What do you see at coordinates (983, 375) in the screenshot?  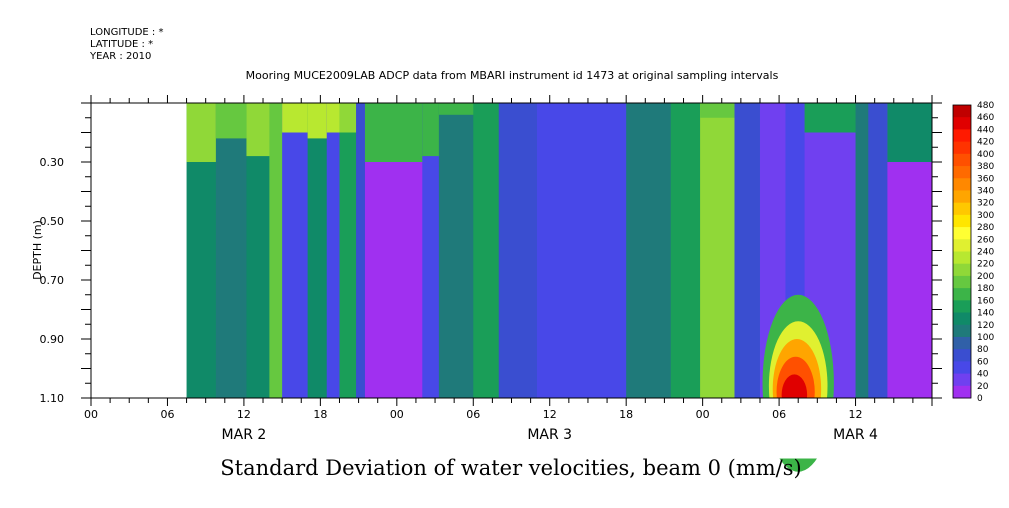 I see `colorbar-label: 40` at bounding box center [983, 375].